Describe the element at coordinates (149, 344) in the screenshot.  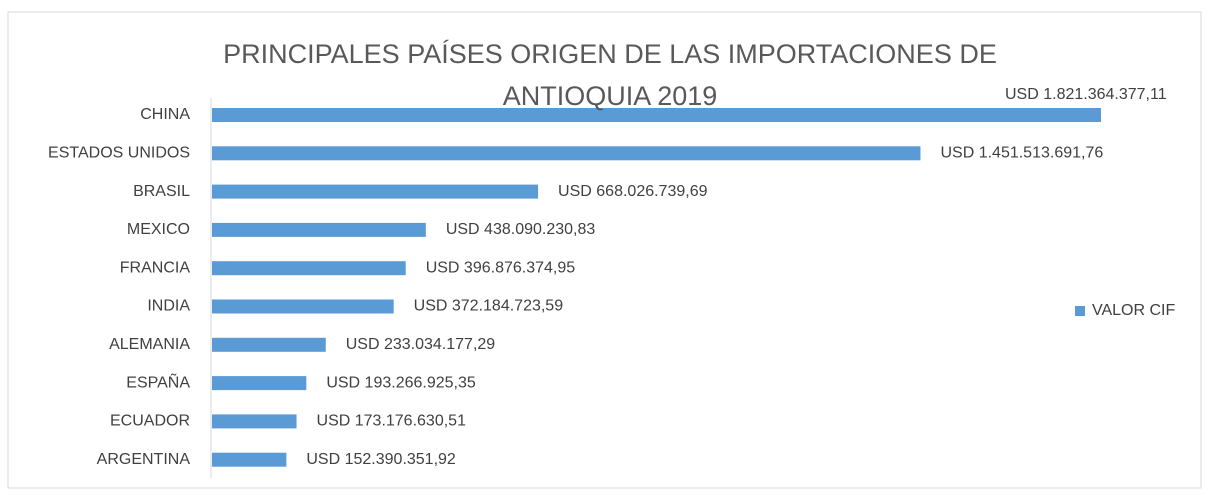
I see `y-tick-label: ALEMANIA` at that location.